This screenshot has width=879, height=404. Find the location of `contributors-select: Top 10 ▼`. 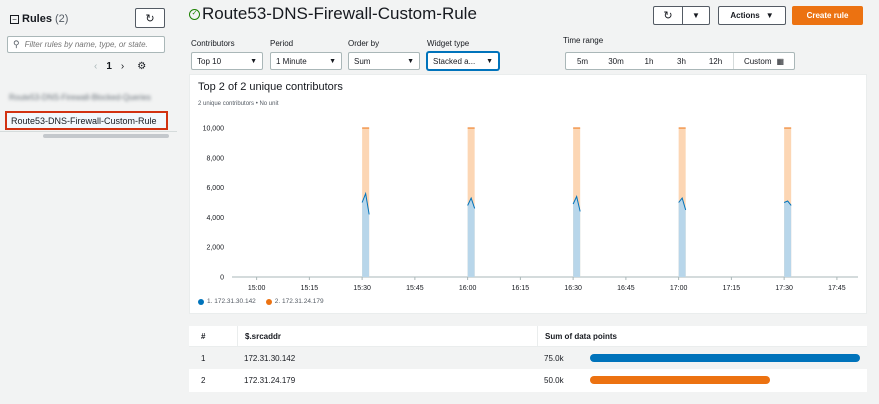

contributors-select: Top 10 ▼ is located at coordinates (227, 61).